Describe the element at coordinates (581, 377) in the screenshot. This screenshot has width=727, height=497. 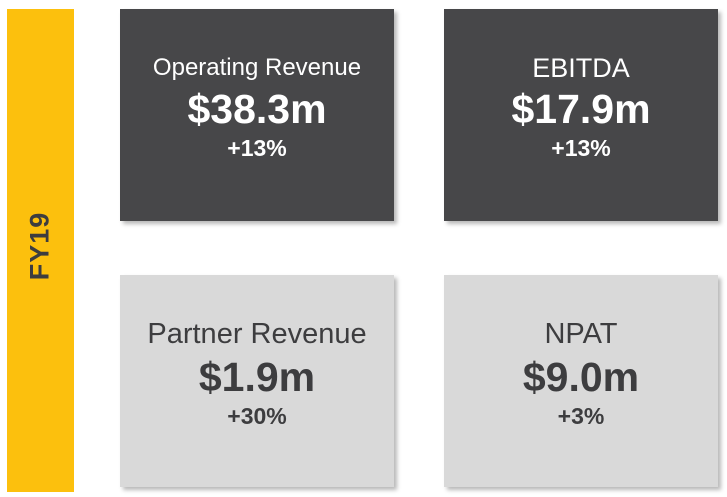
I see `card-value: $9.0m` at that location.